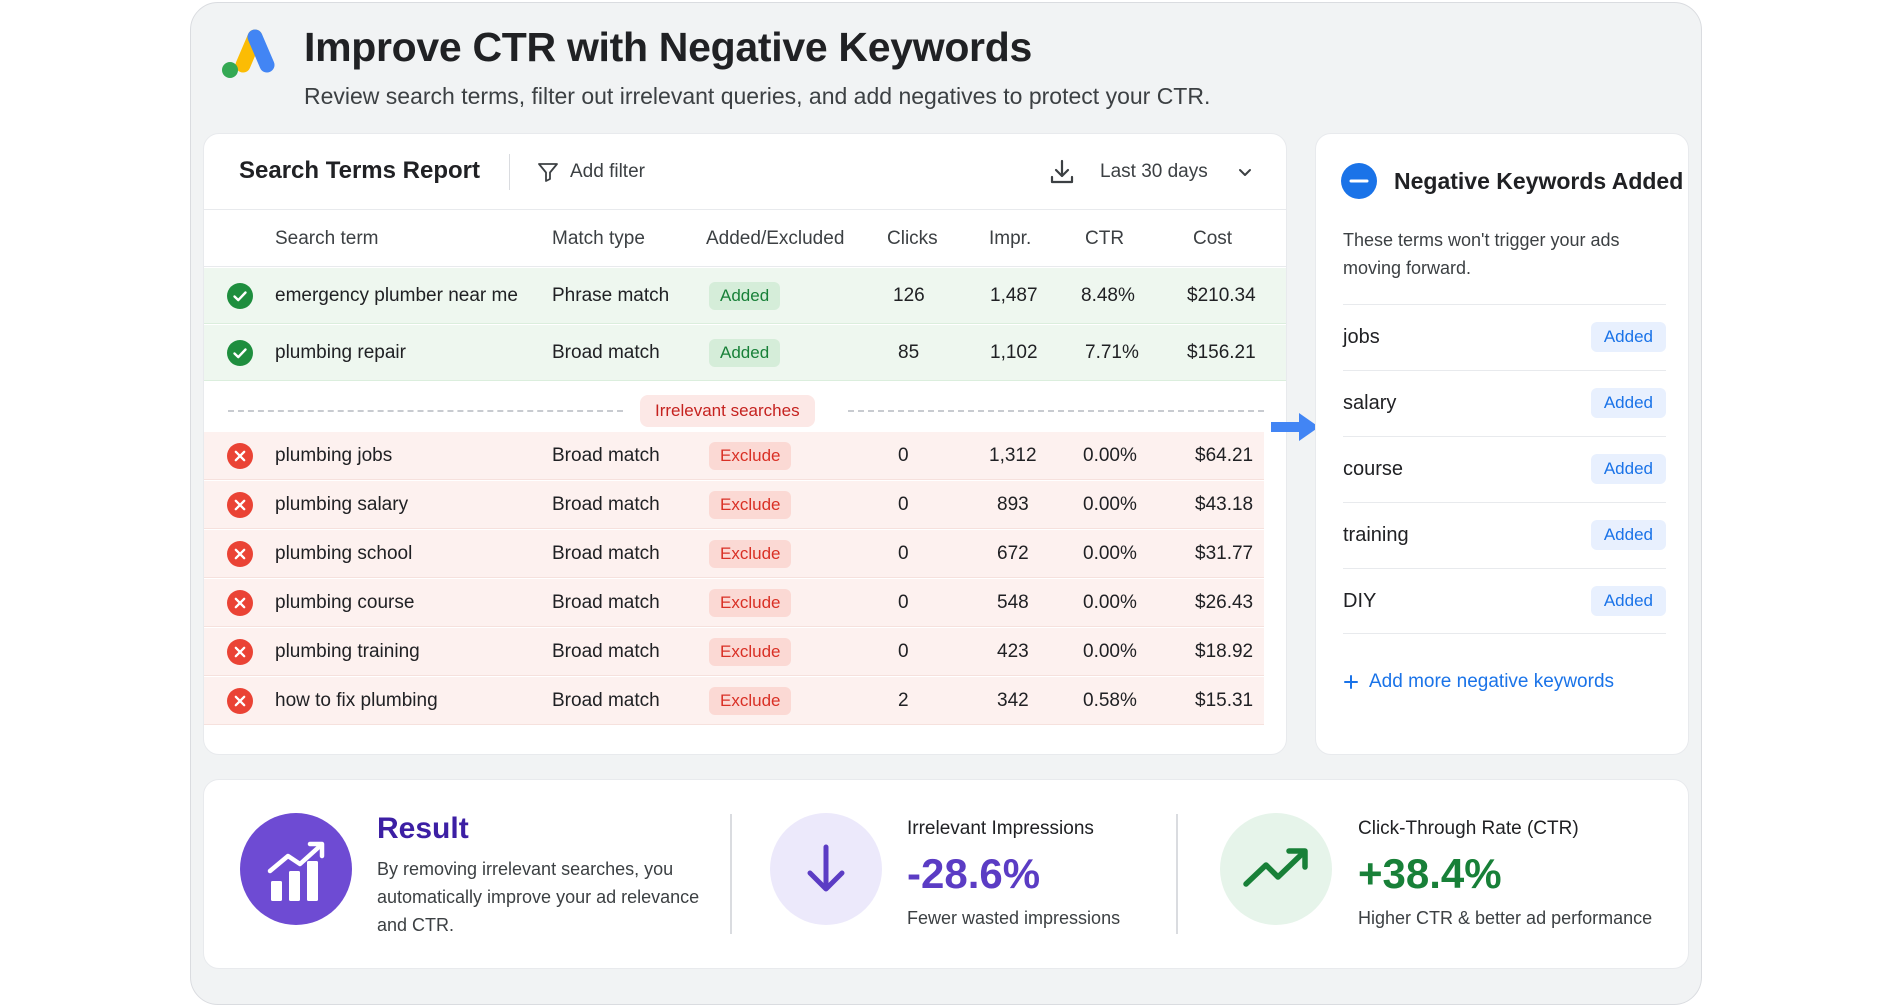  What do you see at coordinates (359, 170) in the screenshot?
I see `report-title: Search Terms Report` at bounding box center [359, 170].